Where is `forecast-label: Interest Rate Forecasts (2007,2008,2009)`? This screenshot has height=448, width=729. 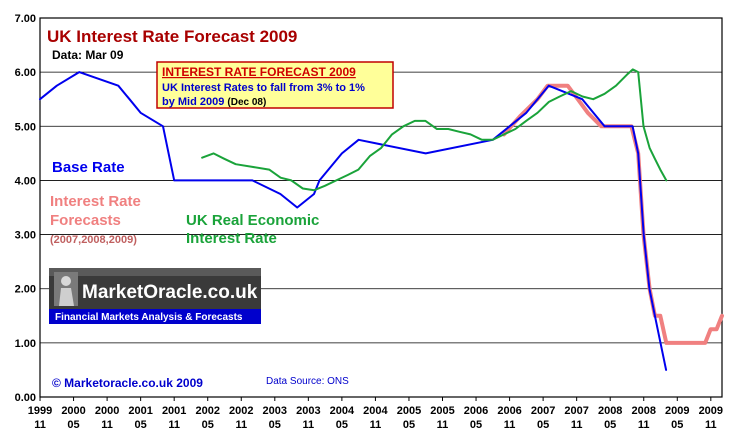 forecast-label: Interest Rate Forecasts (2007,2008,2009) is located at coordinates (97, 219).